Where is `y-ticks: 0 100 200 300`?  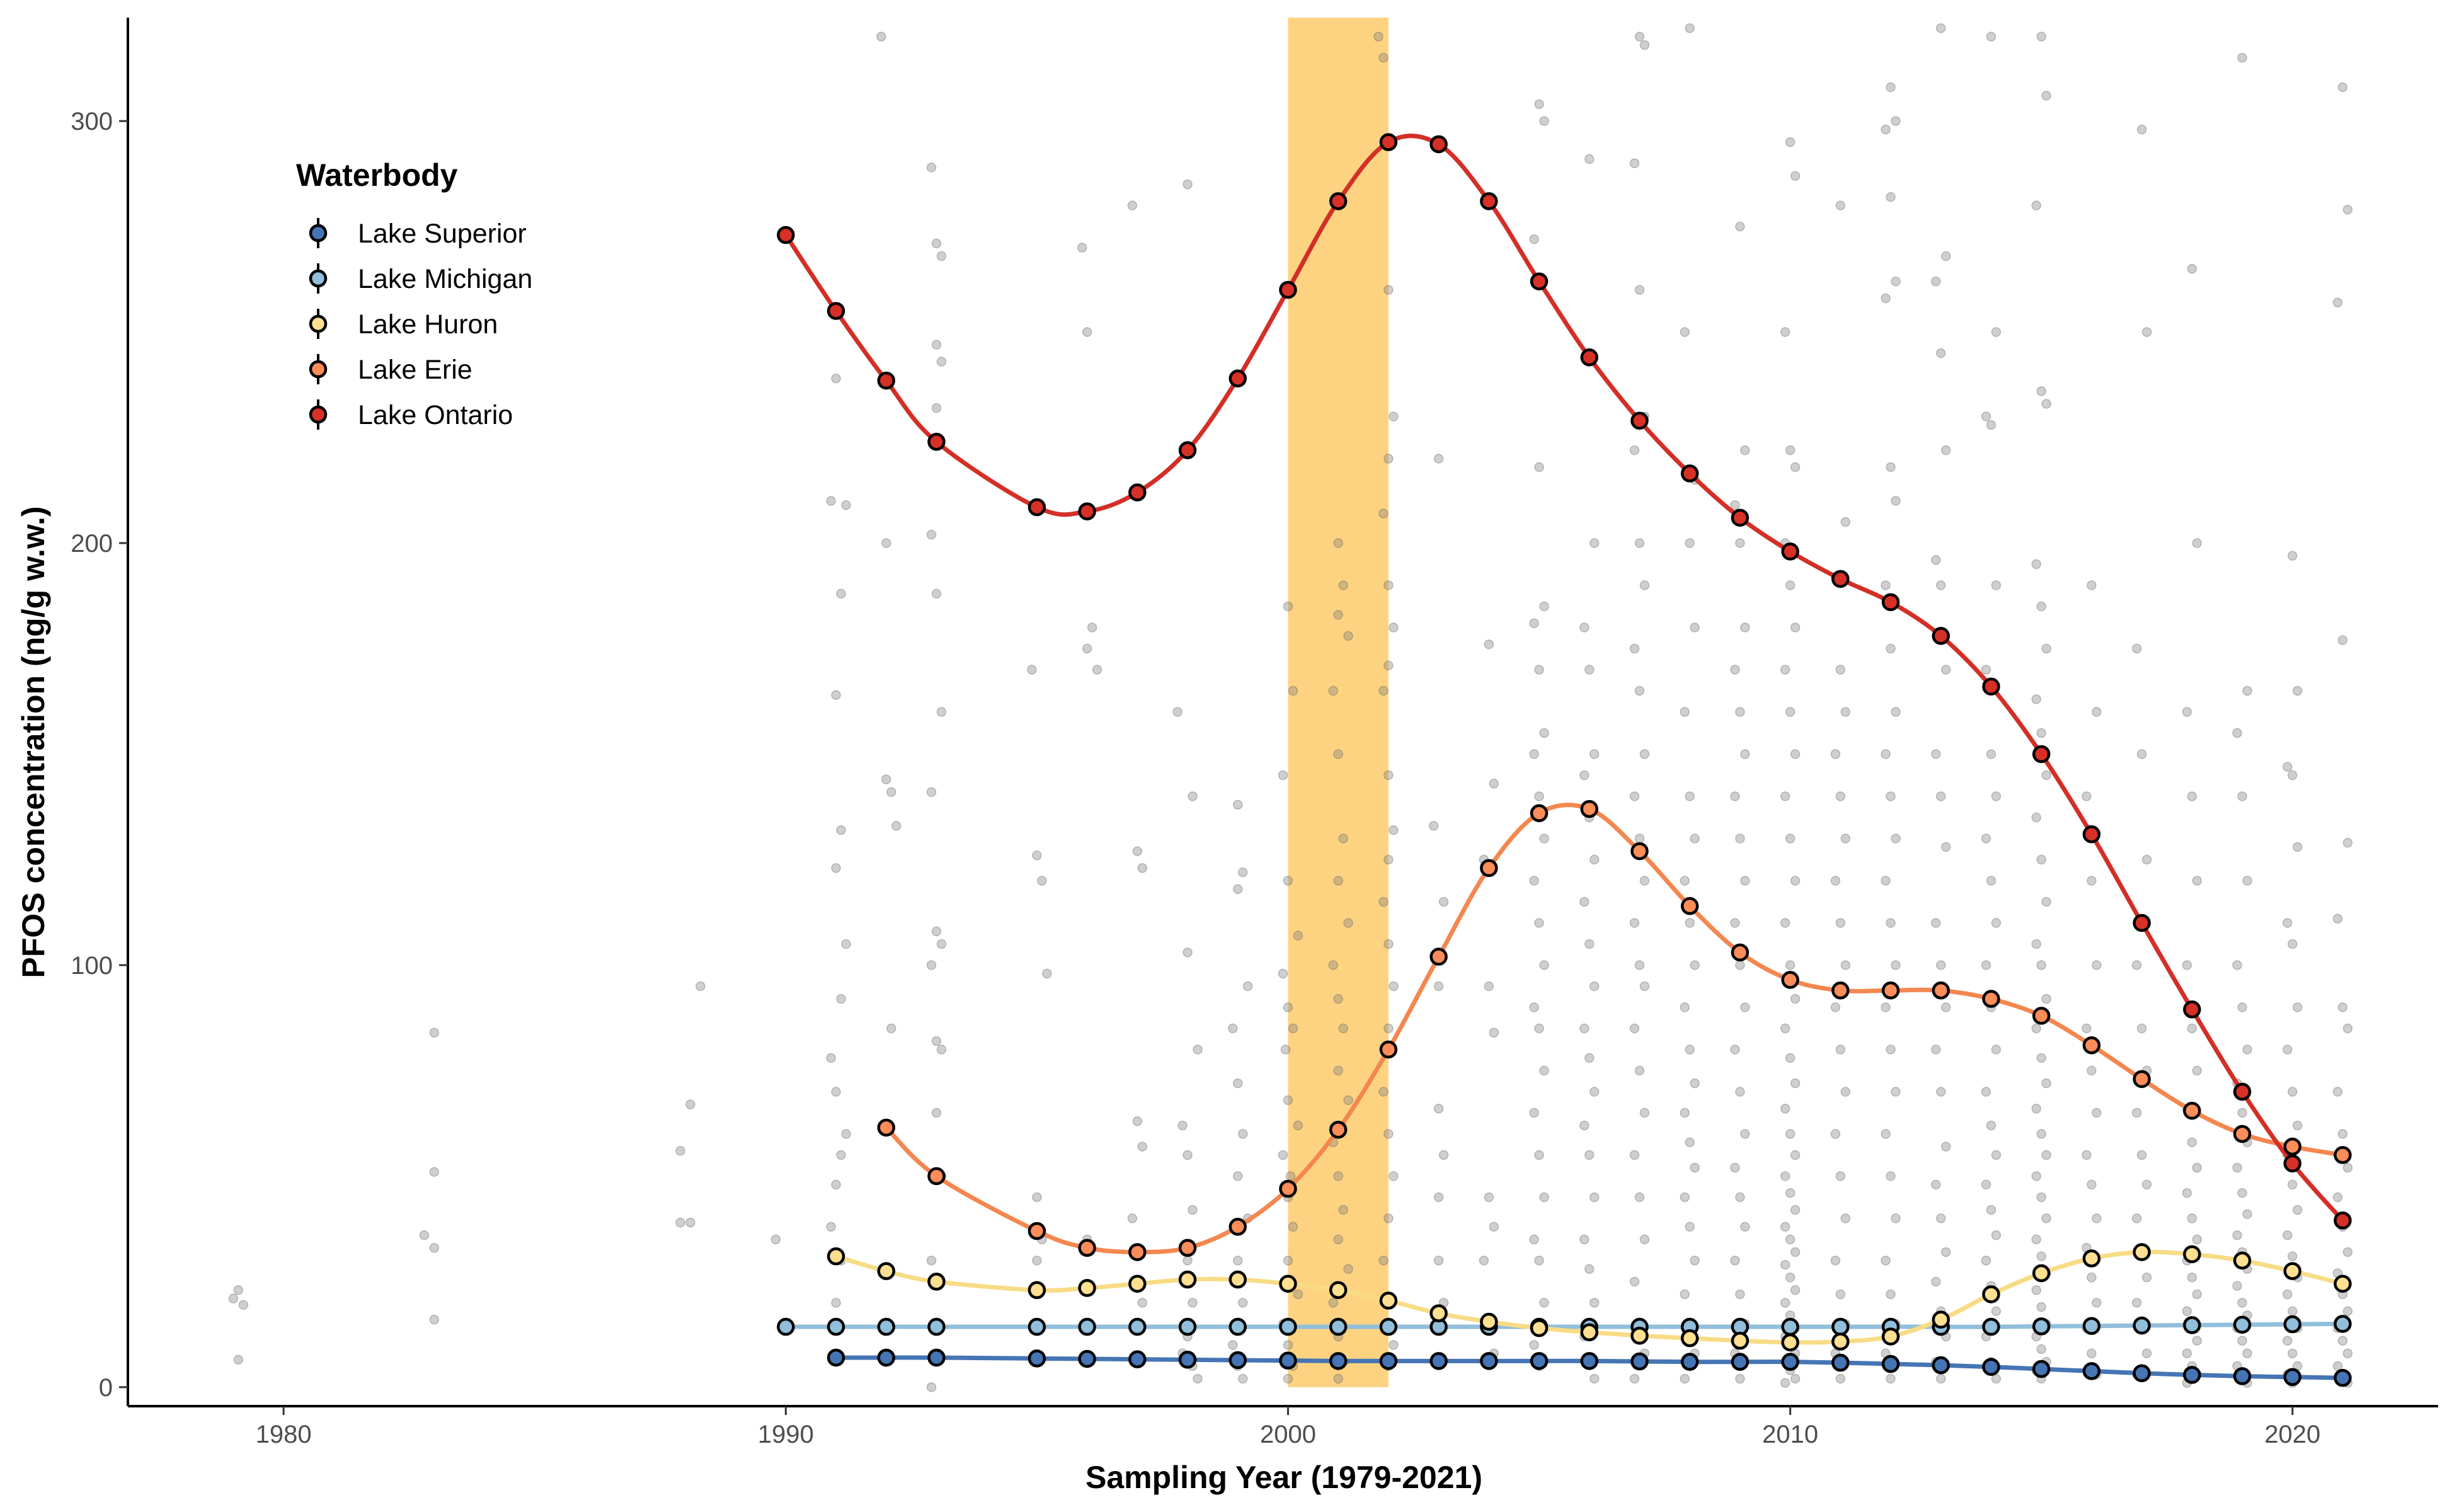 y-ticks: 0 100 200 300 is located at coordinates (99, 755).